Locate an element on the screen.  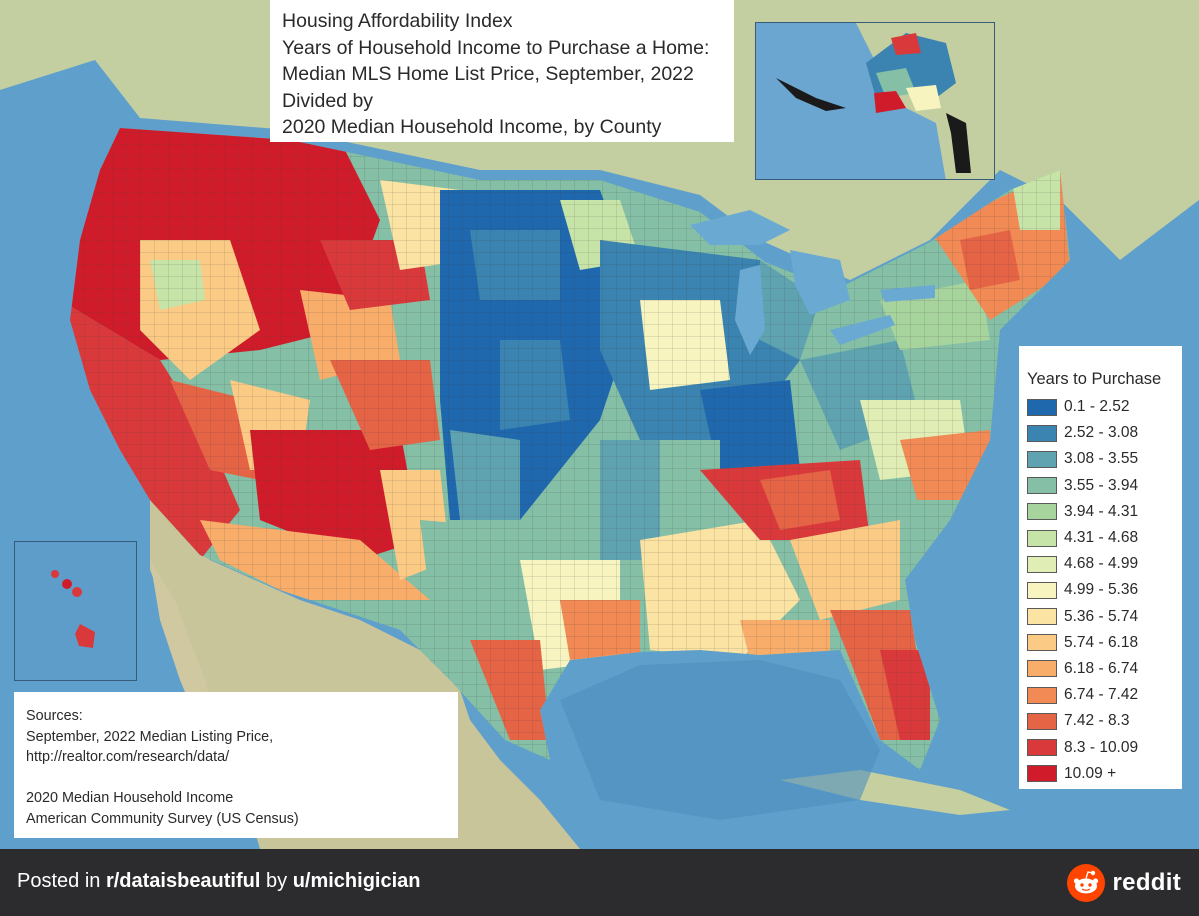
legend-item: 8.3 - 10.09 is located at coordinates (1100, 747).